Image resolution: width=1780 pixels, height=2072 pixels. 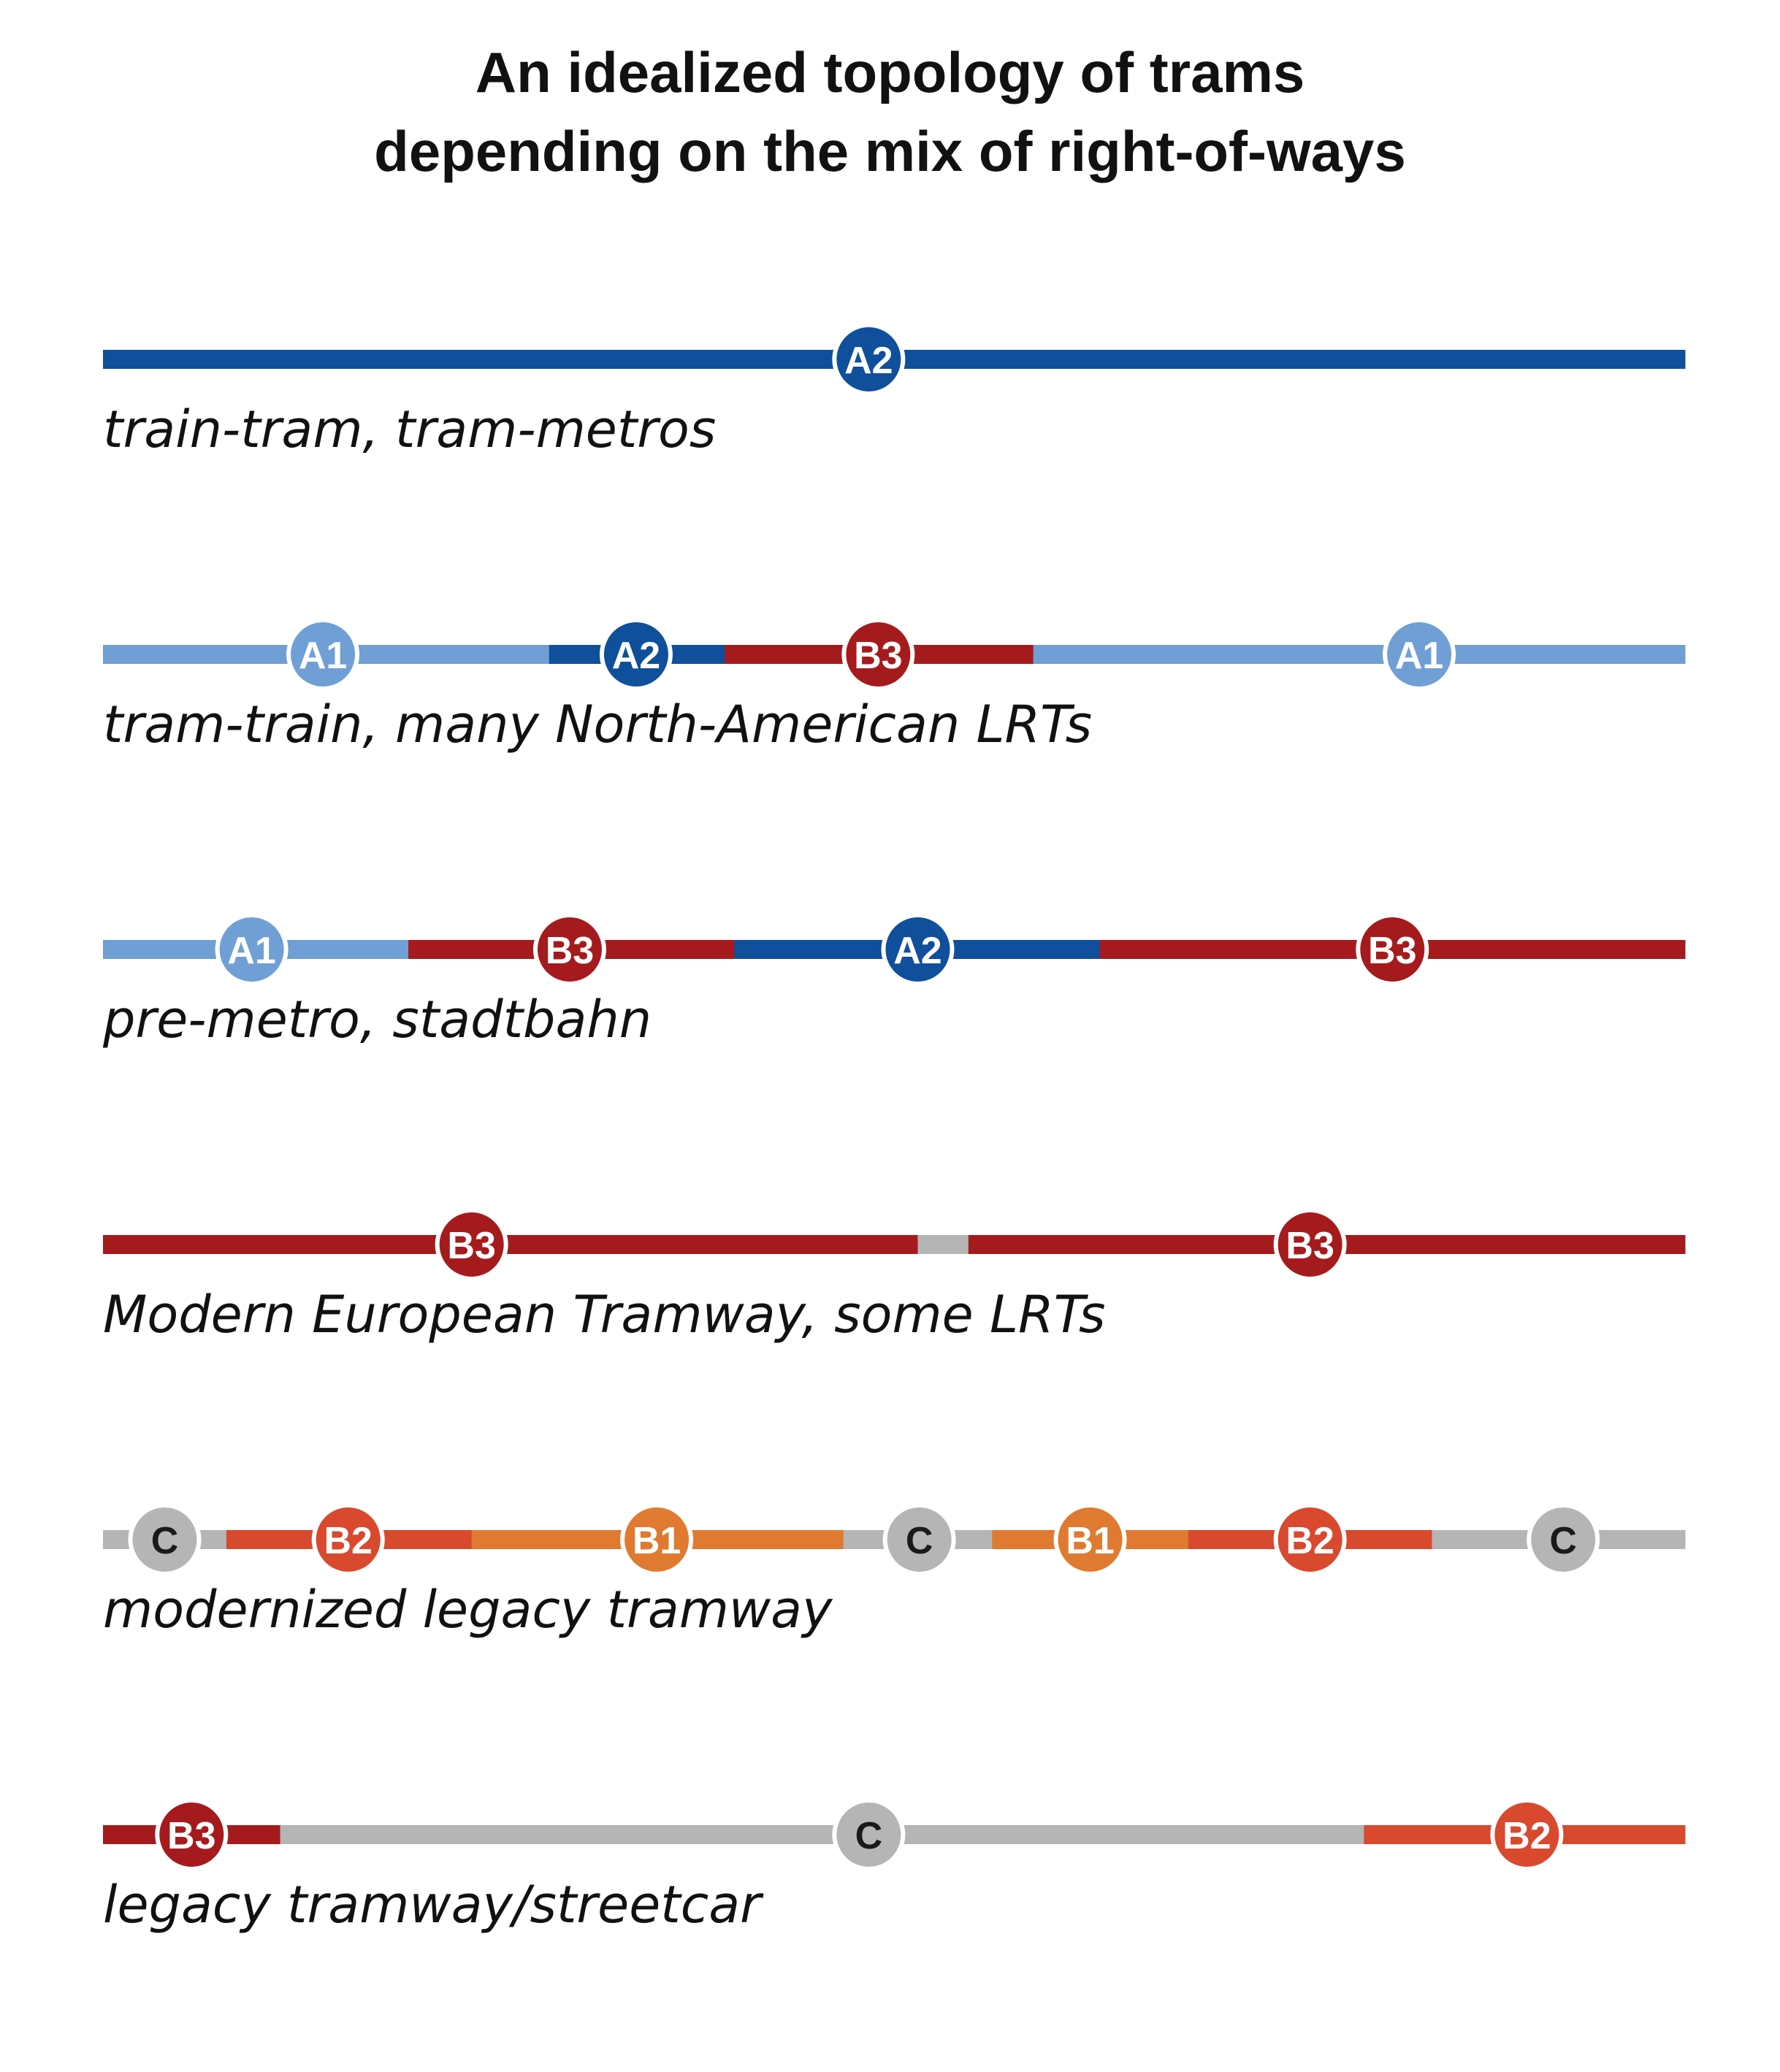 What do you see at coordinates (890, 72) in the screenshot?
I see `title-line-1: An idealized topology of trams` at bounding box center [890, 72].